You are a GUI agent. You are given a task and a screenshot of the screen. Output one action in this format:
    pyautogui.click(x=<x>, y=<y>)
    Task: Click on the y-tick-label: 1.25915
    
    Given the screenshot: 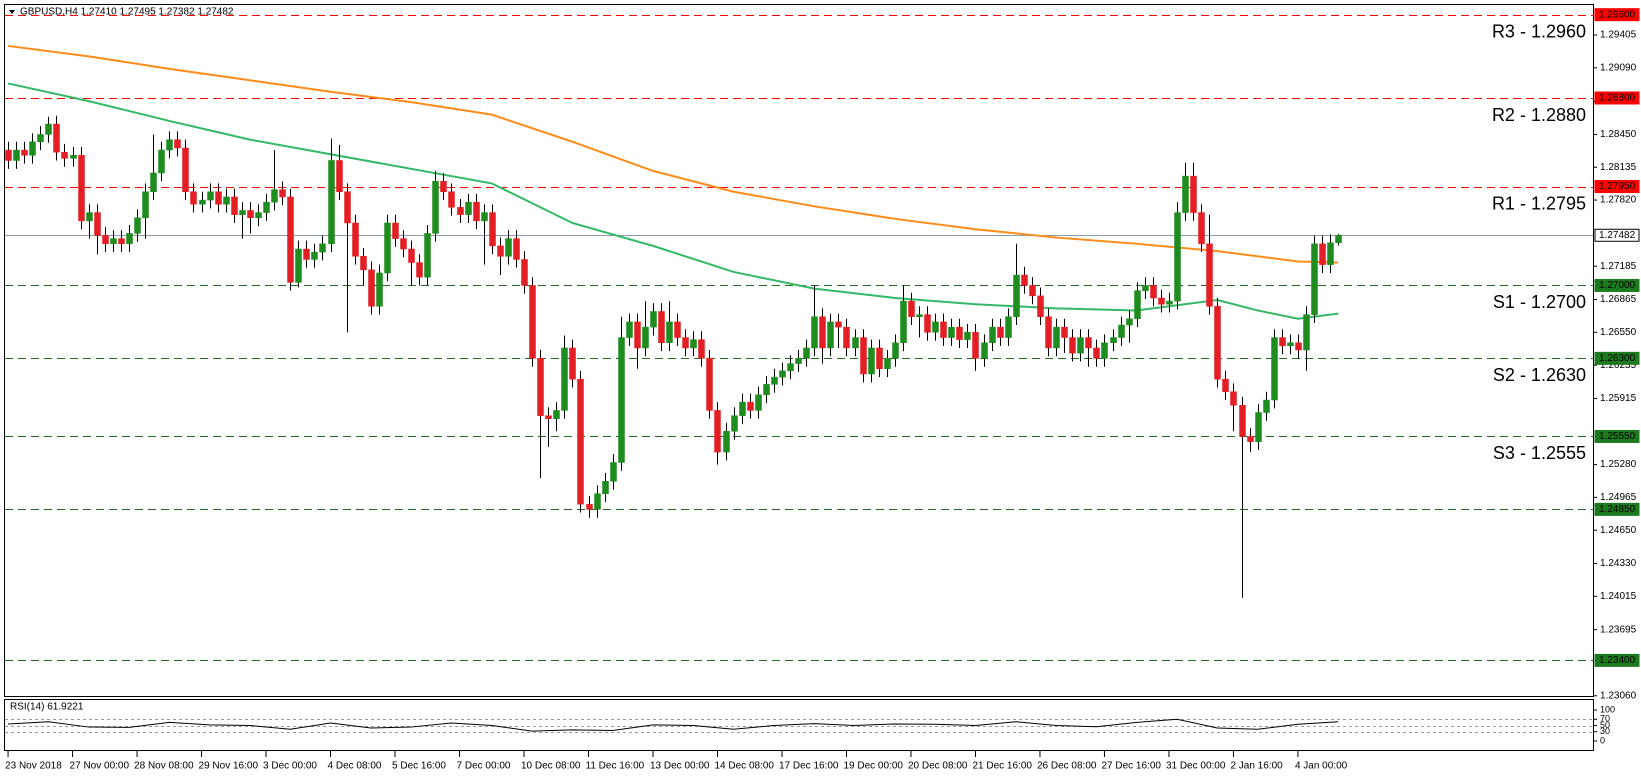 What is the action you would take?
    pyautogui.click(x=1618, y=398)
    